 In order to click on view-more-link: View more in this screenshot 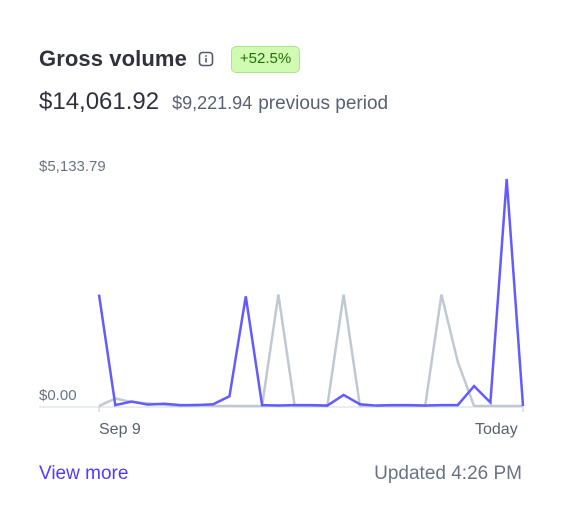, I will do `click(84, 473)`.